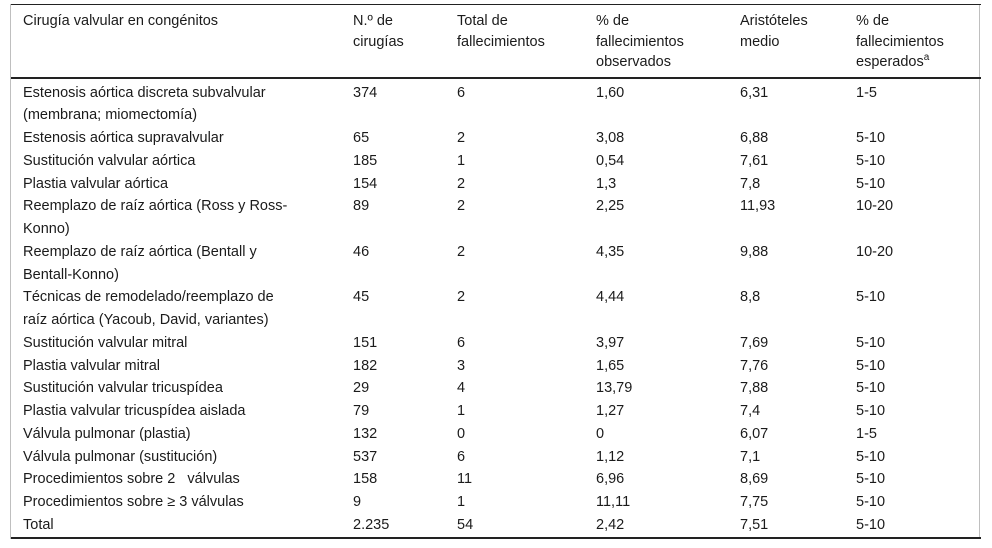  I want to click on cell-aristotle: 7,8, so click(750, 183).